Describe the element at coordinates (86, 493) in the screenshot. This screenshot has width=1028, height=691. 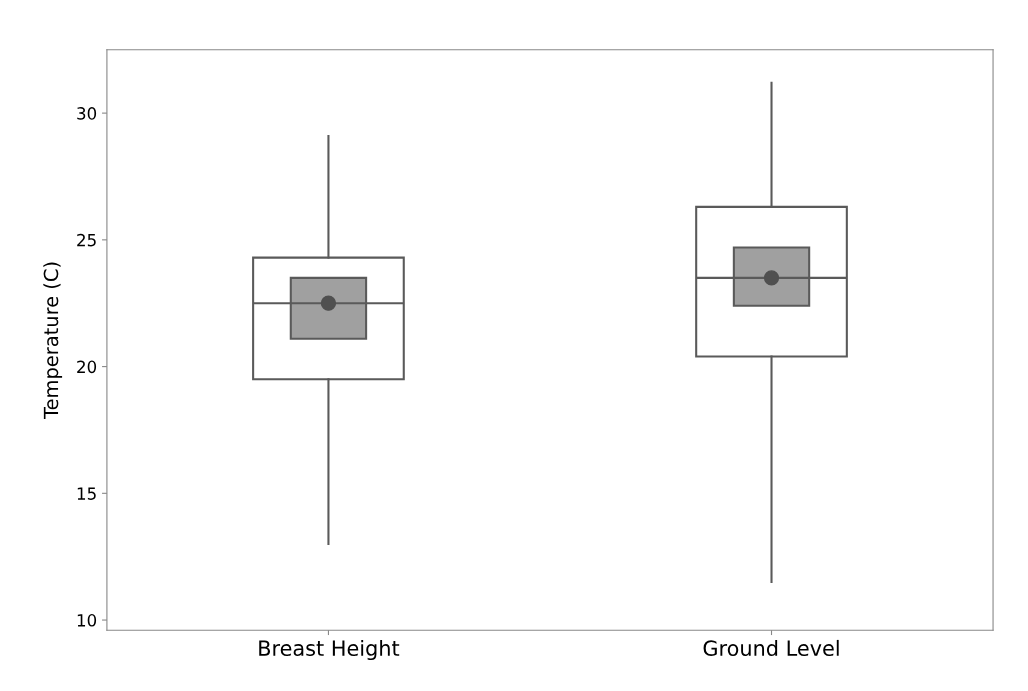
I see `y-tick-label: 15` at that location.